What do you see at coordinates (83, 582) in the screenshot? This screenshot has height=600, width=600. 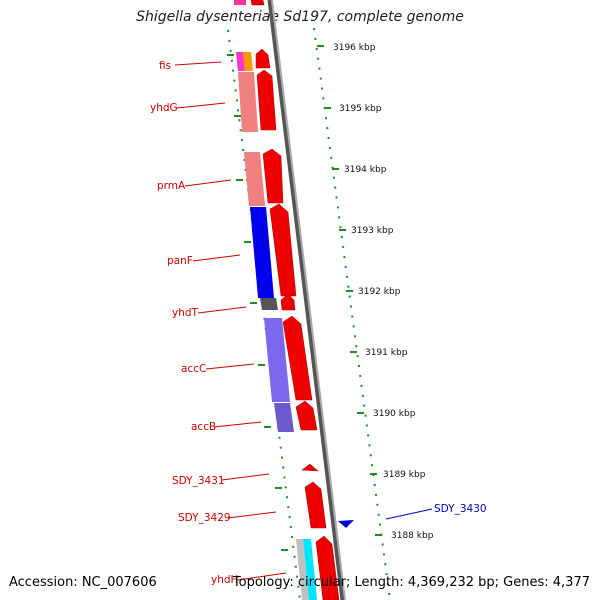 I see `accession-text: Accession: NC_007606` at bounding box center [83, 582].